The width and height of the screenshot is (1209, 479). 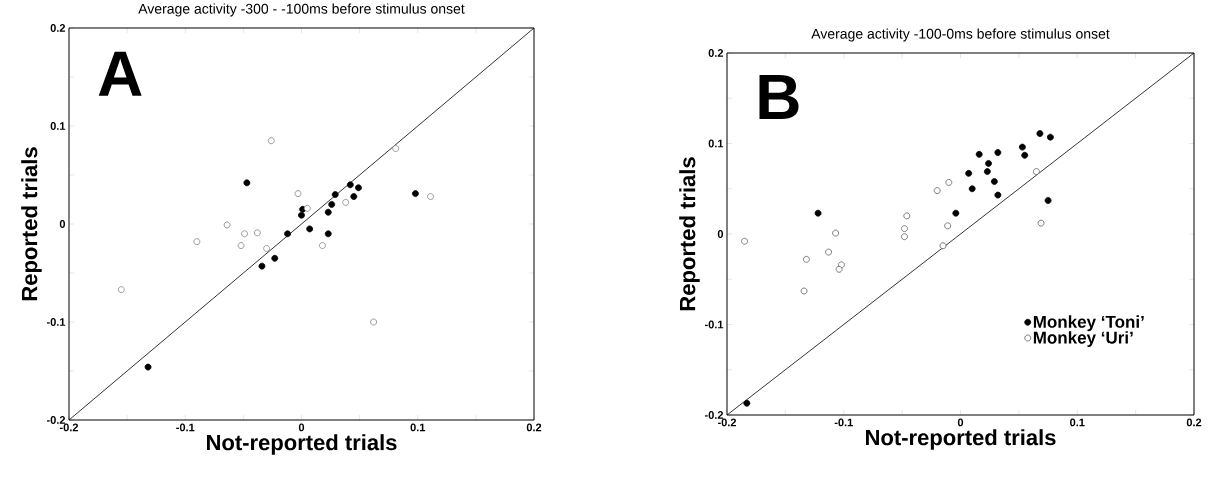 What do you see at coordinates (1083, 339) in the screenshot?
I see `legend-label: Monkey ‘Uri’` at bounding box center [1083, 339].